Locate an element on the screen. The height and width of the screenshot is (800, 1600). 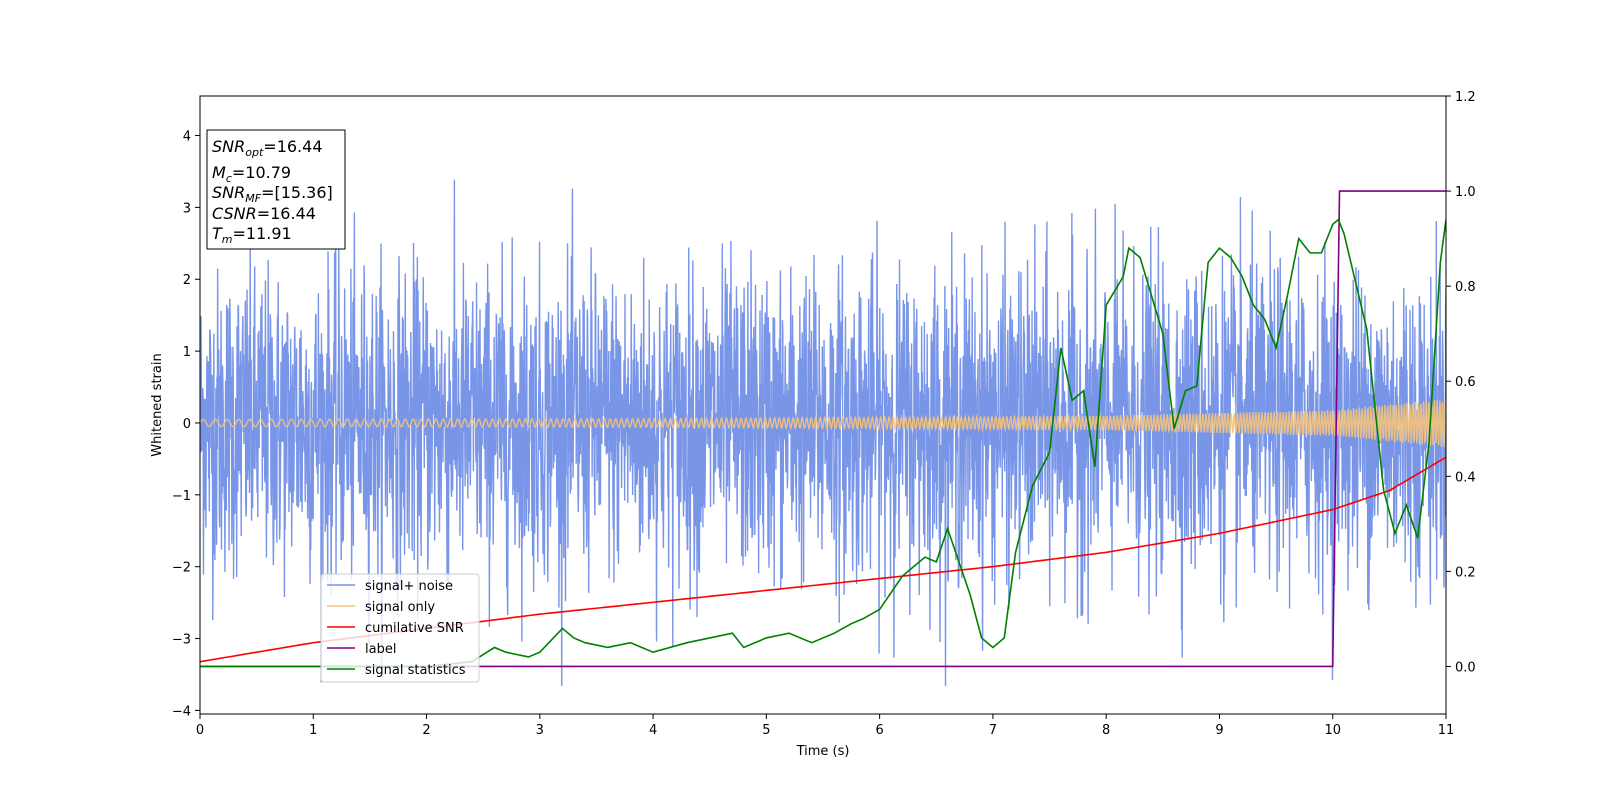
legend-frame is located at coordinates (400, 628).